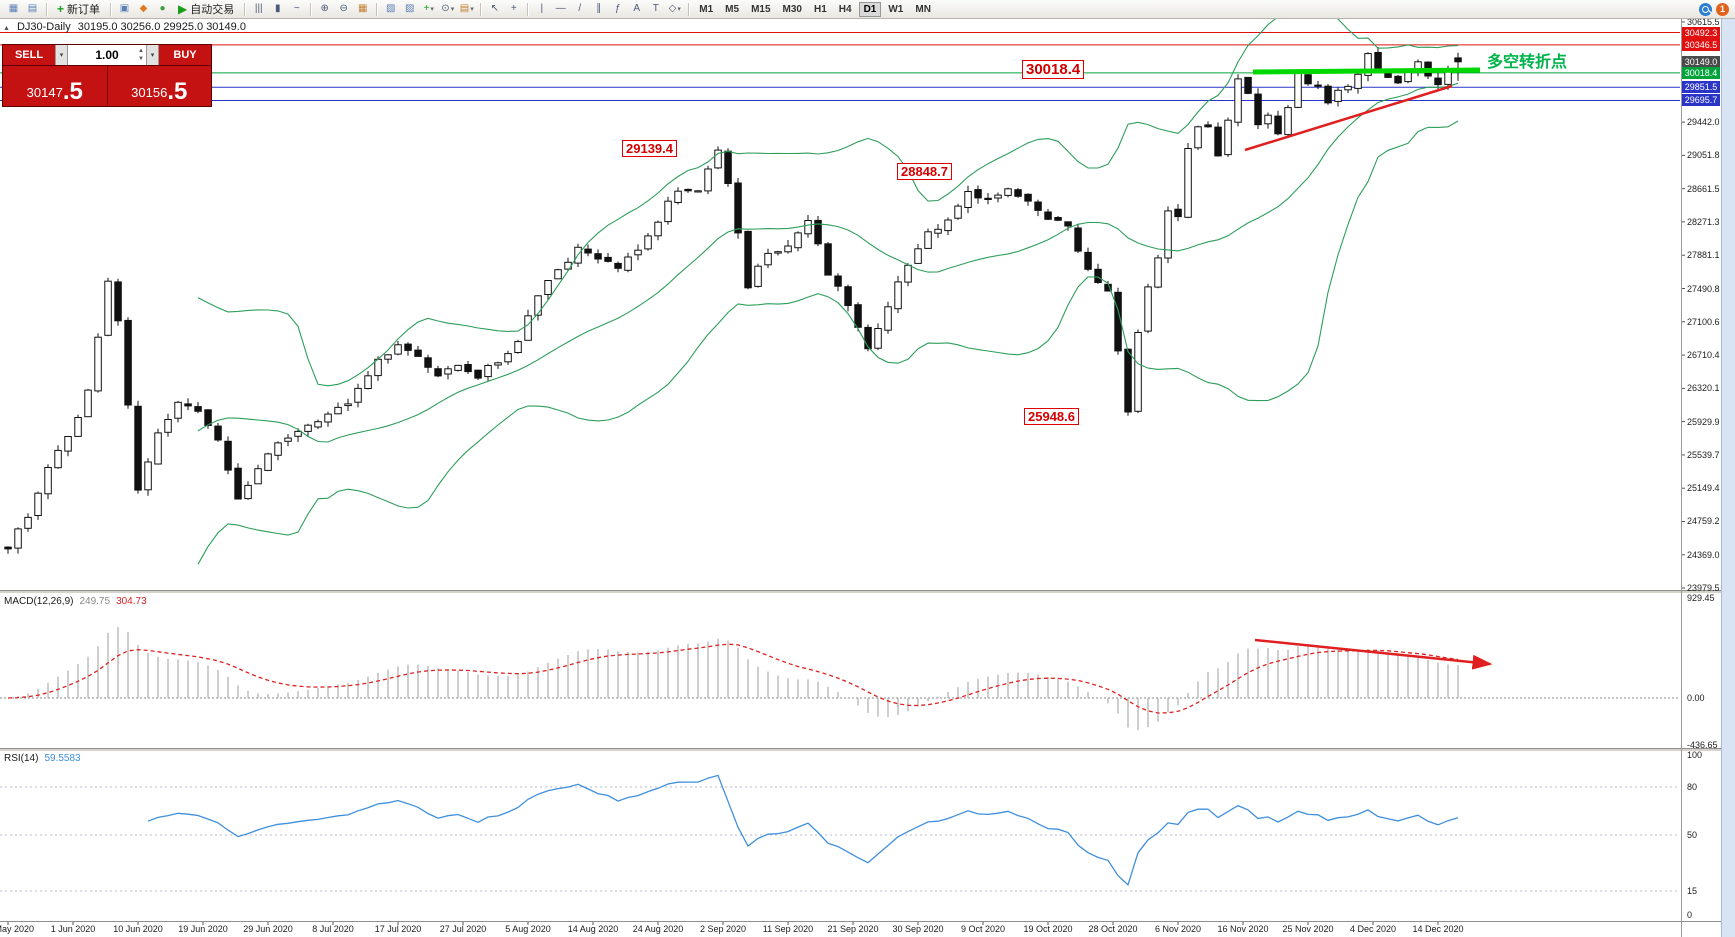  I want to click on crosshair-icon: +, so click(513, 8).